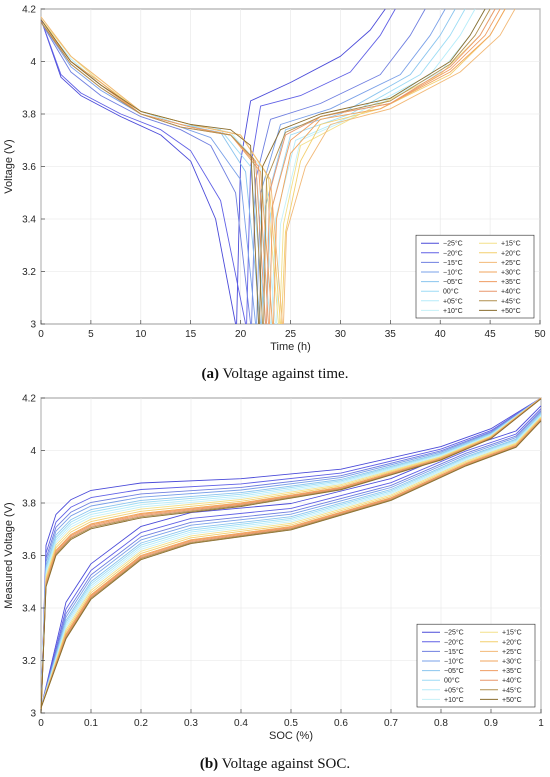 Image resolution: width=550 pixels, height=777 pixels. What do you see at coordinates (286, 764) in the screenshot?
I see `panel-b-caption-text: Voltage against SOC.` at bounding box center [286, 764].